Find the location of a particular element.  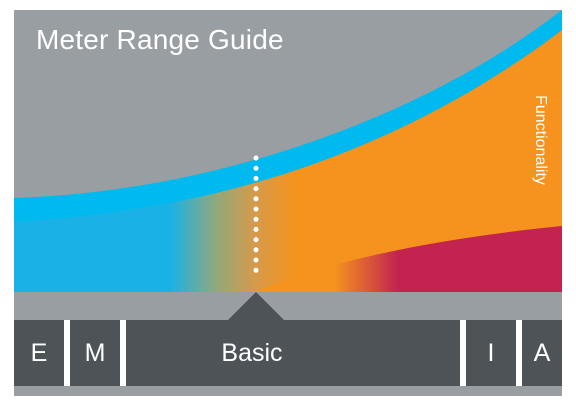

segment-a: A is located at coordinates (542, 352).